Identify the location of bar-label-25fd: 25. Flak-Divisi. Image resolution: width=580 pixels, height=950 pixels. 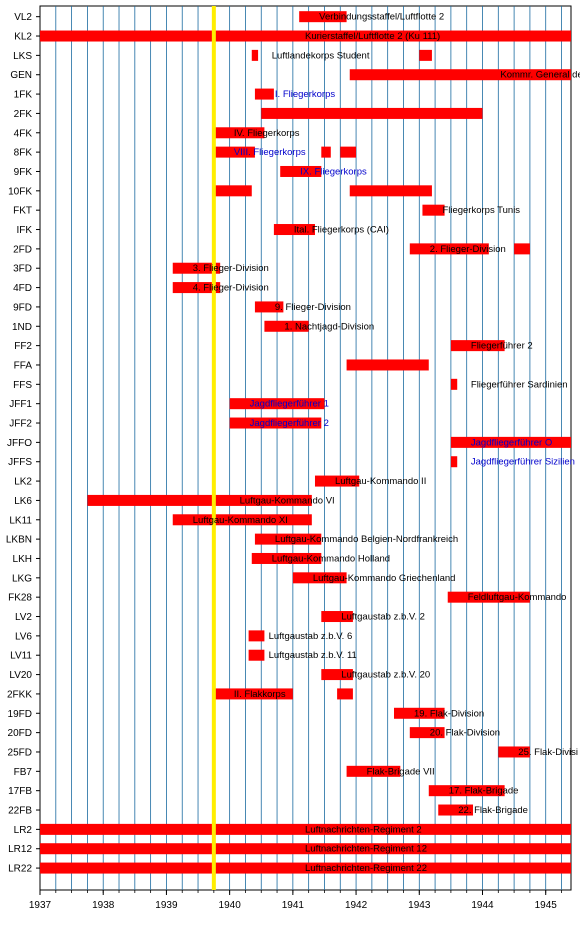
(548, 752).